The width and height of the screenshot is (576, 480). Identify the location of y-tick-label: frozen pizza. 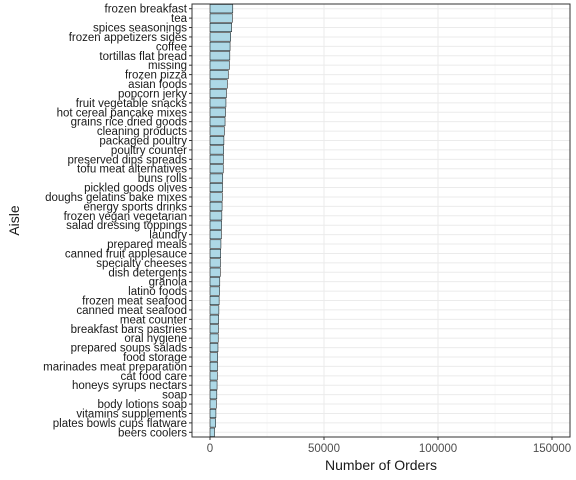
(156, 76).